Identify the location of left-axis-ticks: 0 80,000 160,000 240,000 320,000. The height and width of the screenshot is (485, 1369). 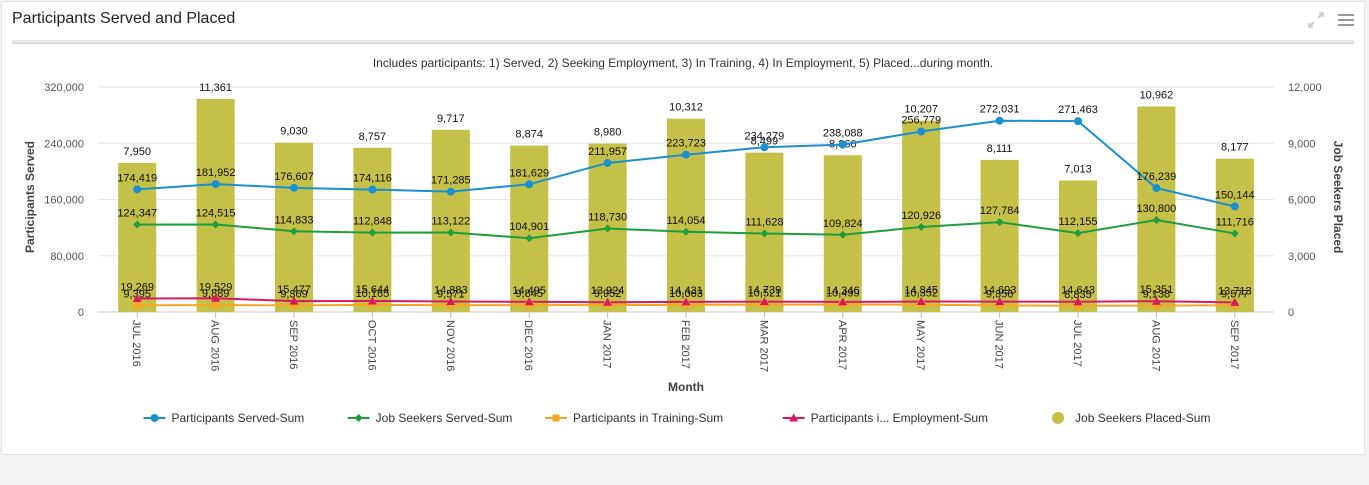
(64, 200).